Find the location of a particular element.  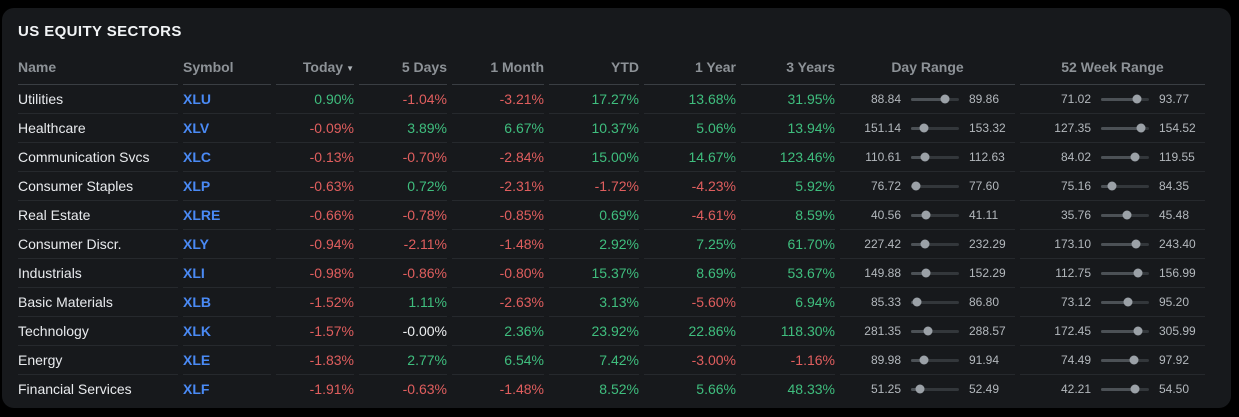

cell-day_range: 40.56 41.11 is located at coordinates (927, 215).